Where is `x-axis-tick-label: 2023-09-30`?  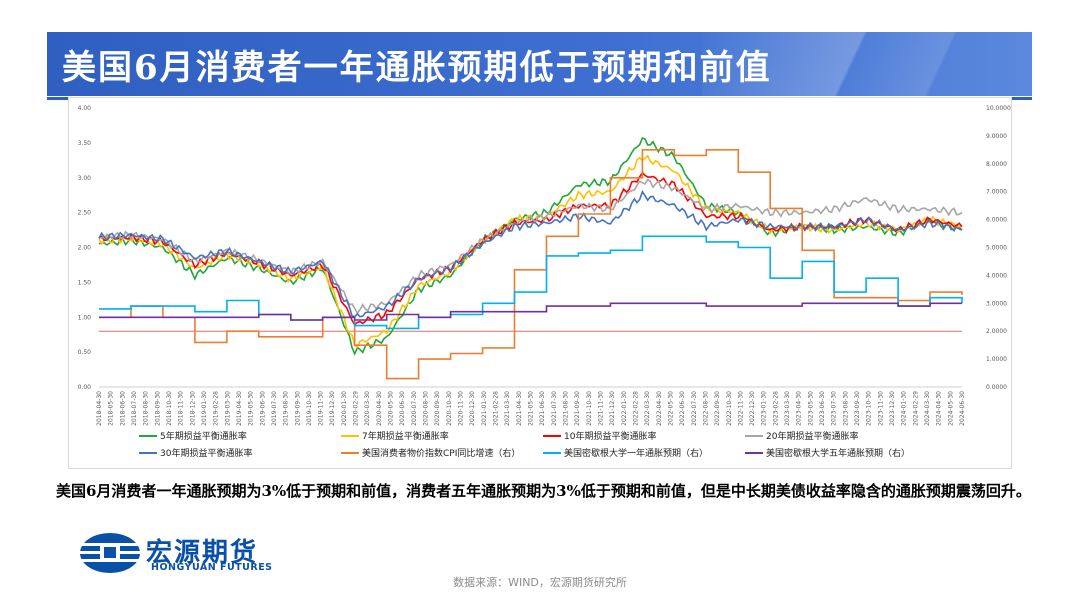 x-axis-tick-label: 2023-09-30 is located at coordinates (857, 408).